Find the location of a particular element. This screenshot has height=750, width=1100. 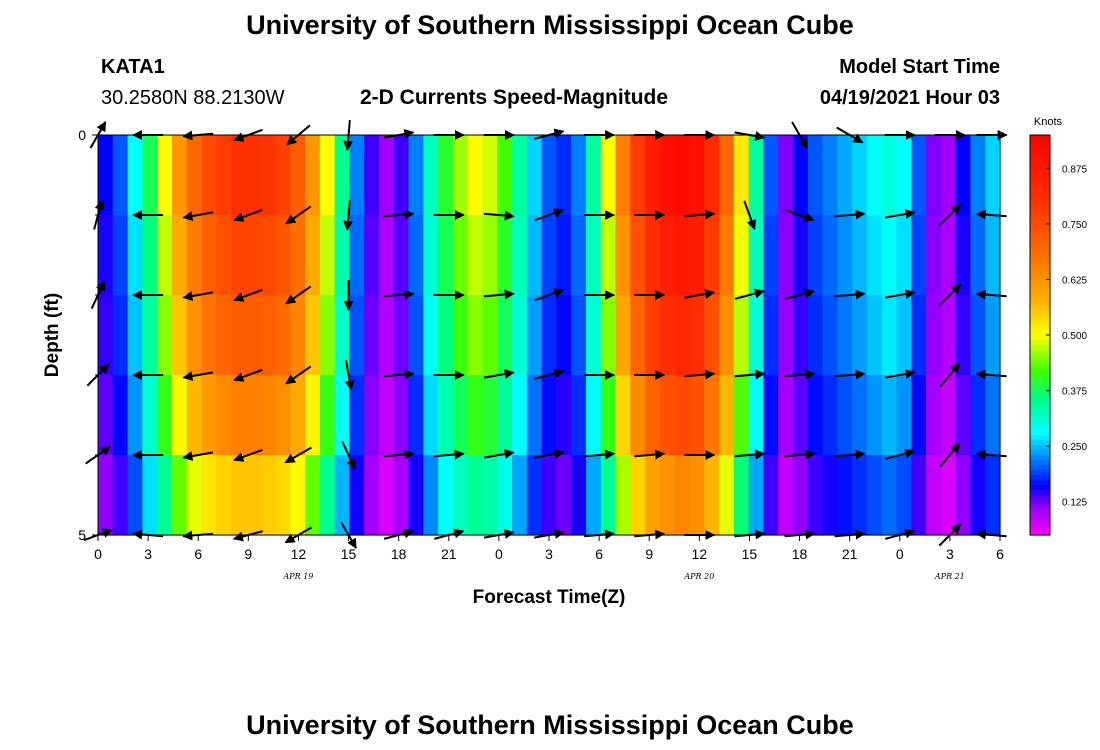

x-tick-label: 21 is located at coordinates (449, 554).